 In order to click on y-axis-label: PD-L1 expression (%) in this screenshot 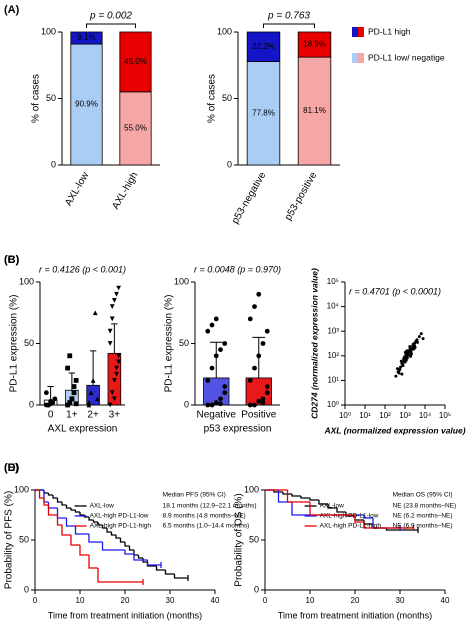, I will do `click(169, 344)`.